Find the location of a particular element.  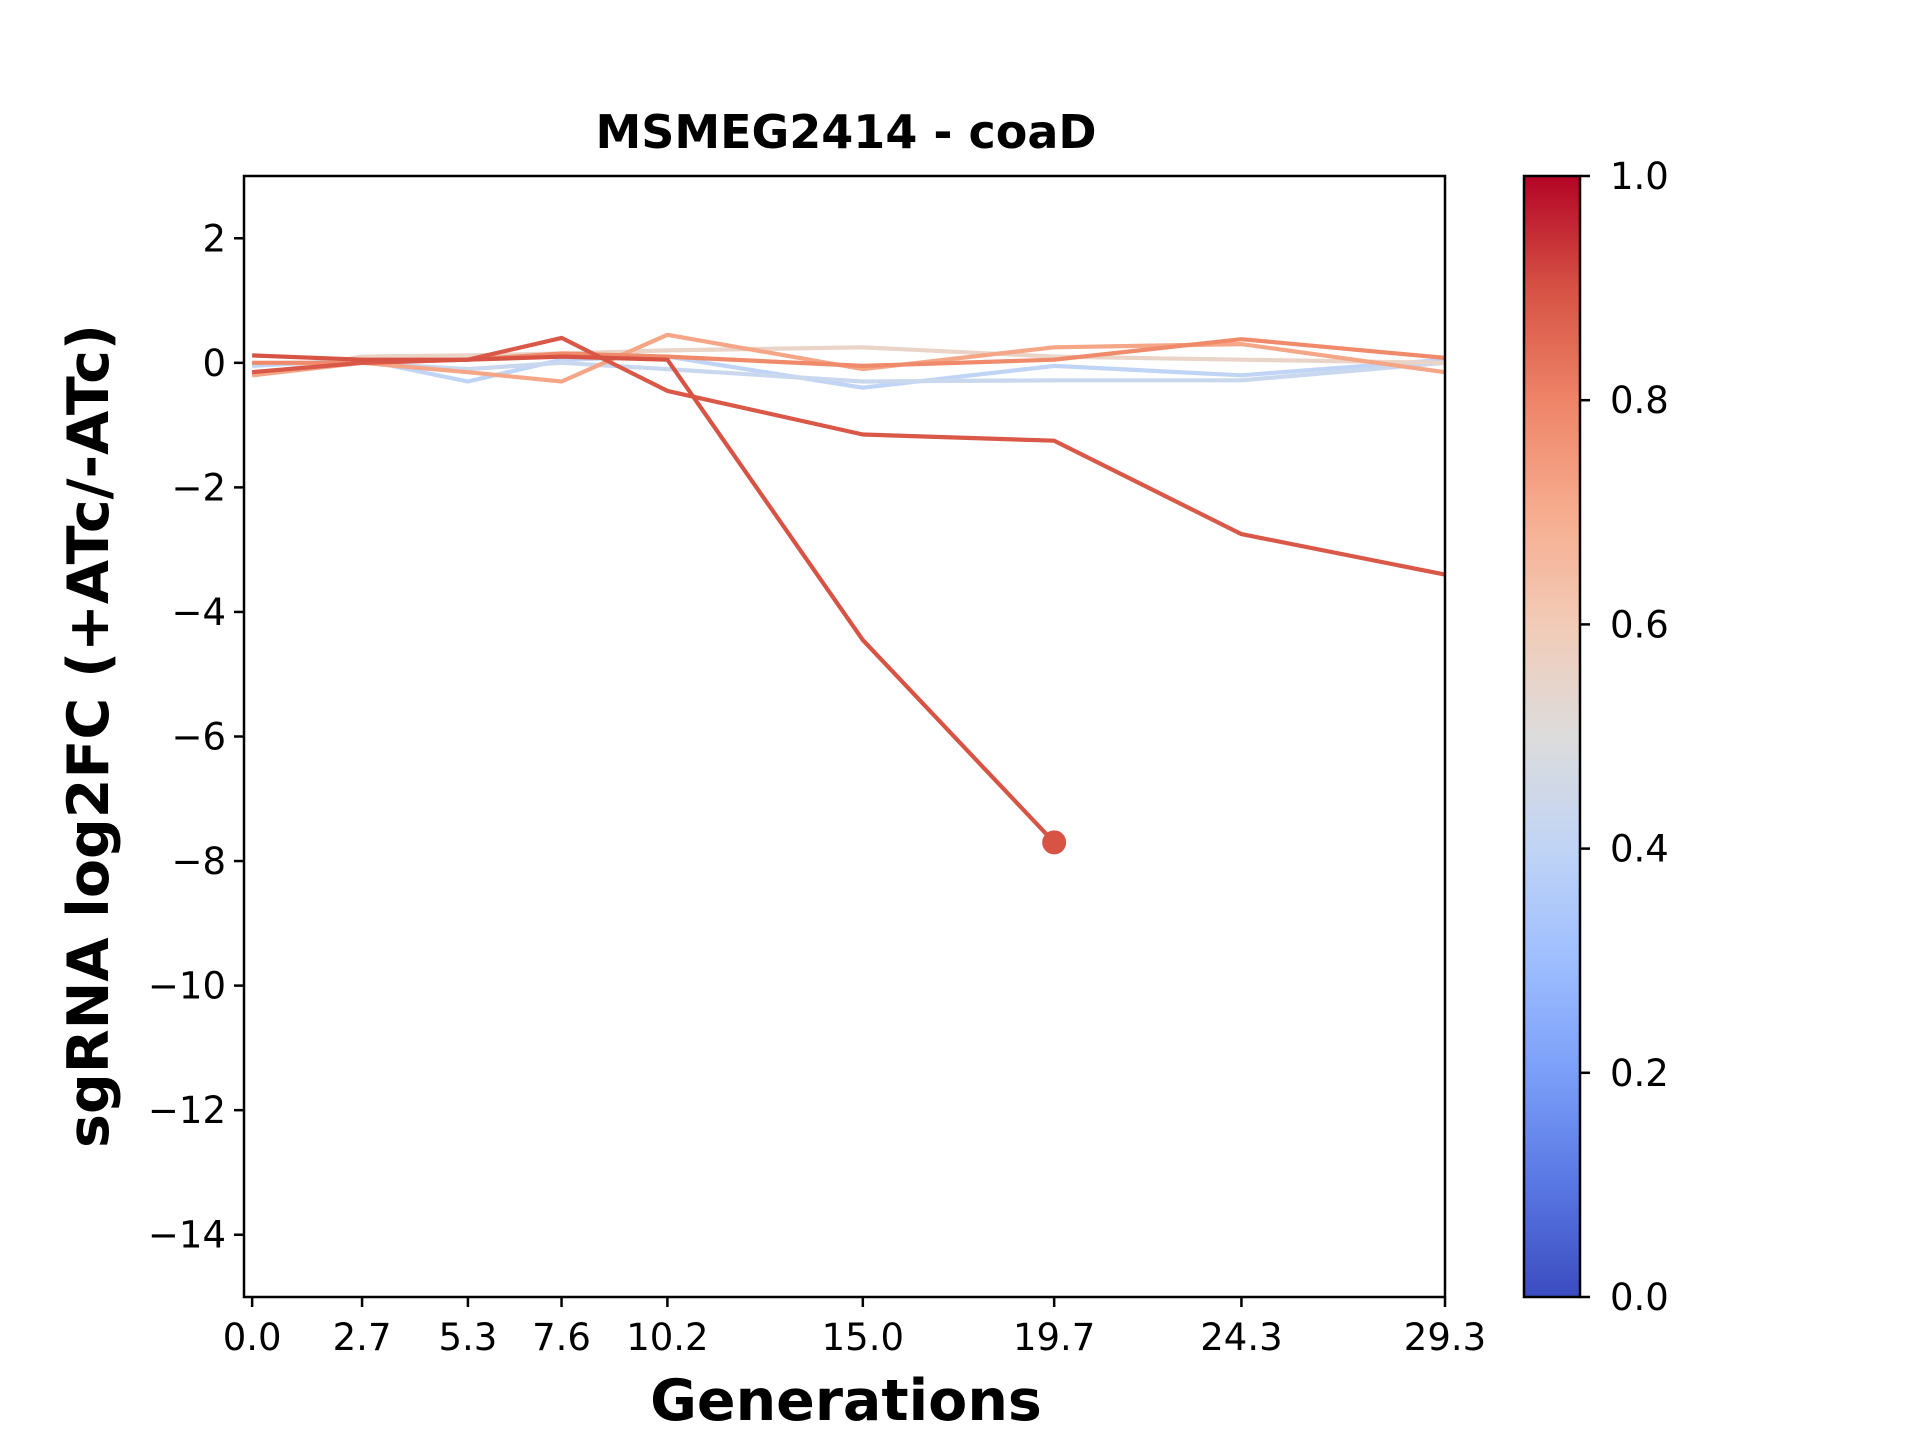

colorbar-tick-label: 0.4 is located at coordinates (1639, 849).